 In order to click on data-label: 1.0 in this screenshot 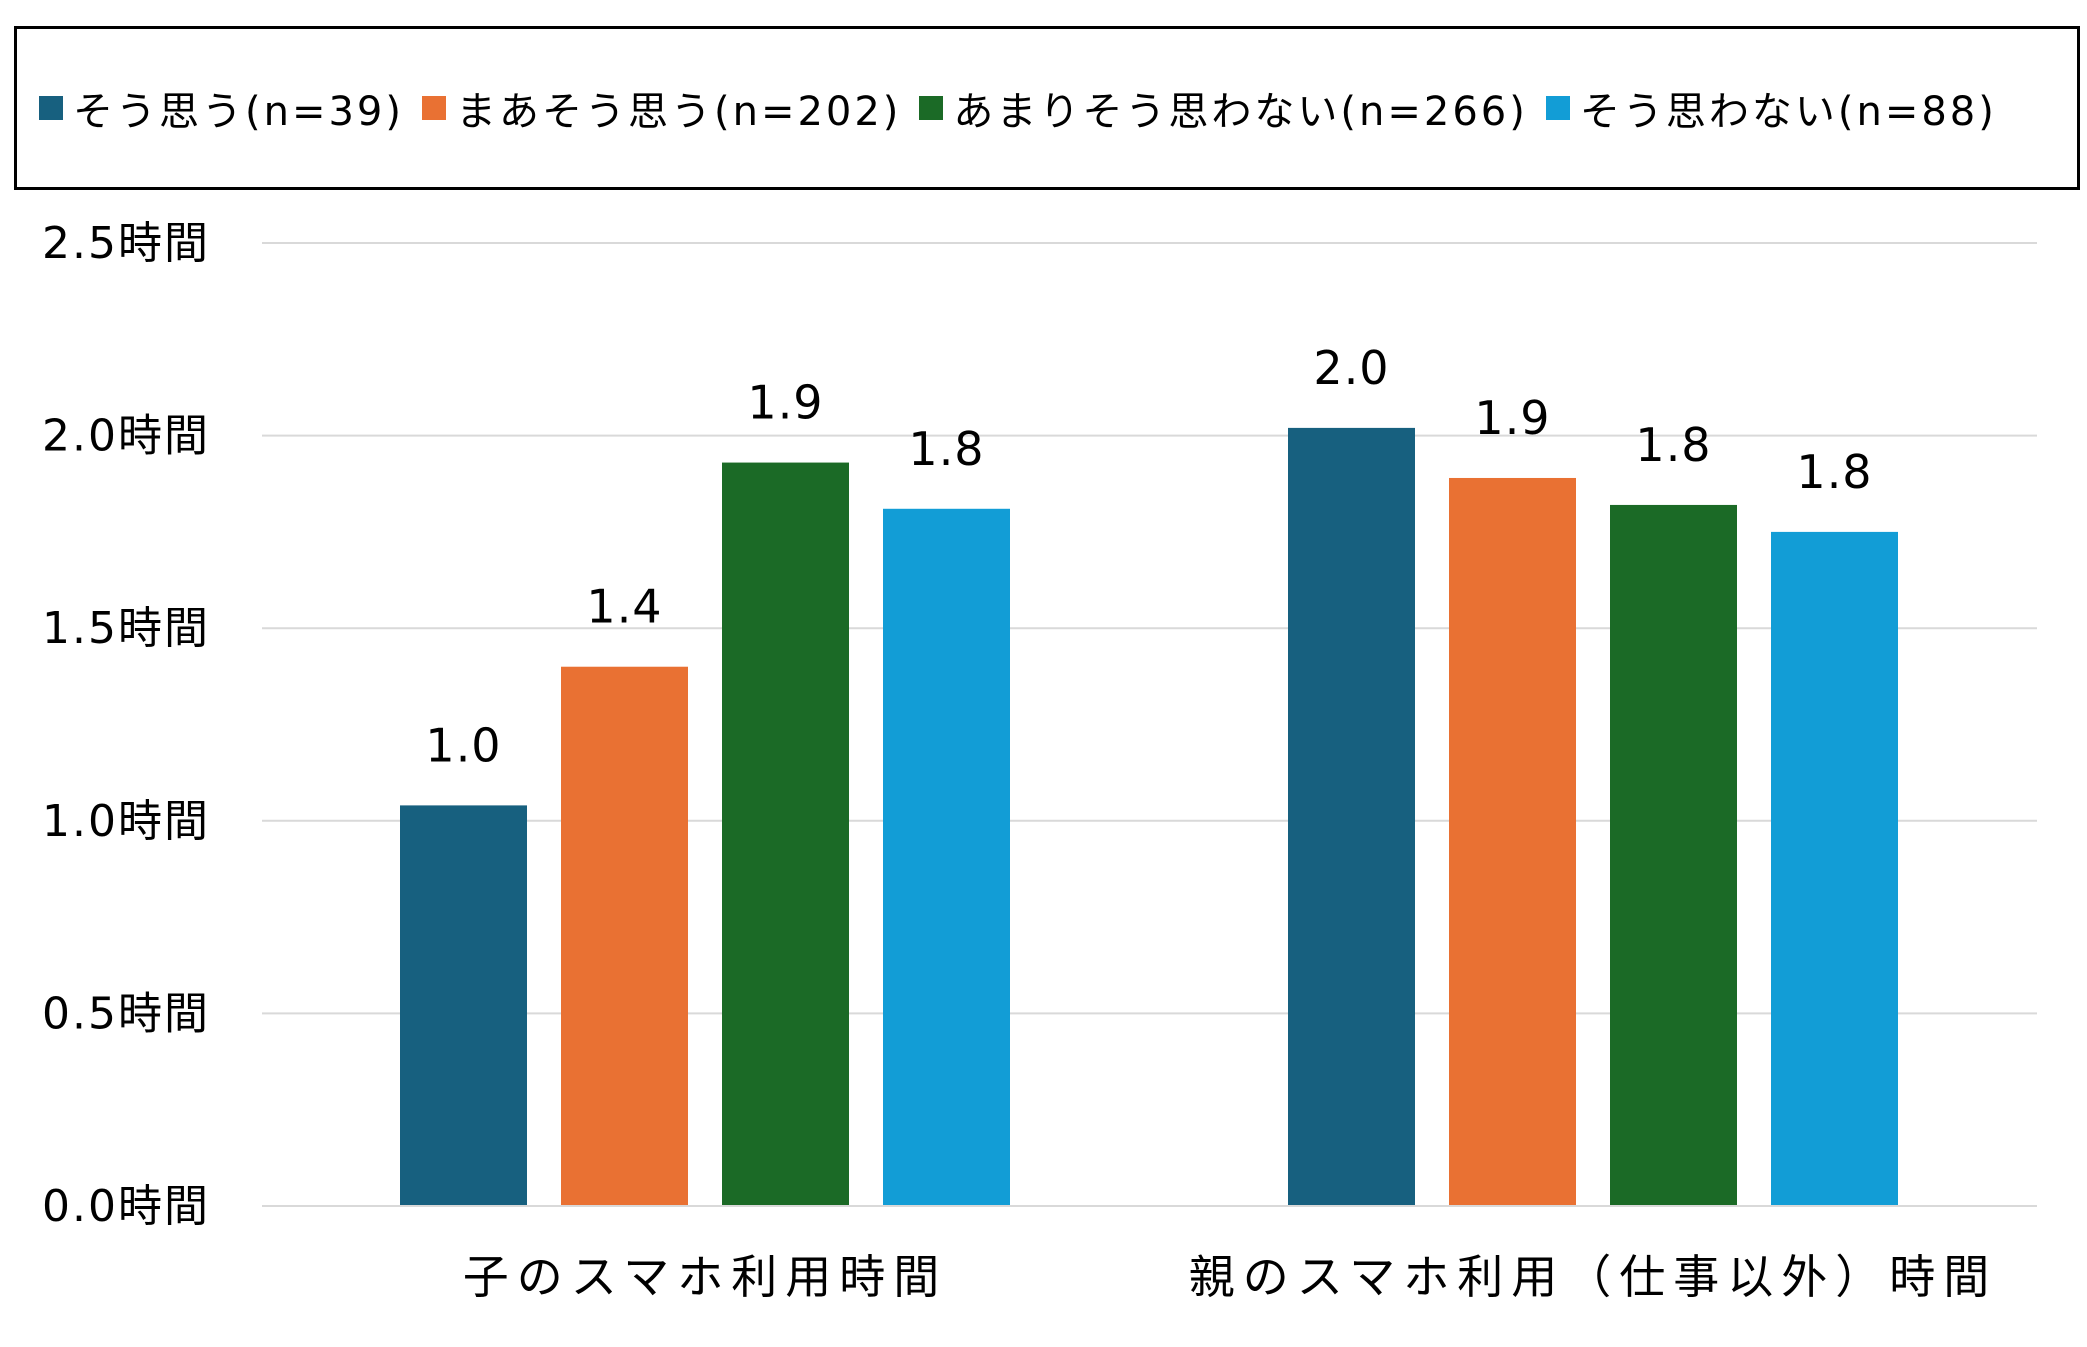, I will do `click(463, 745)`.